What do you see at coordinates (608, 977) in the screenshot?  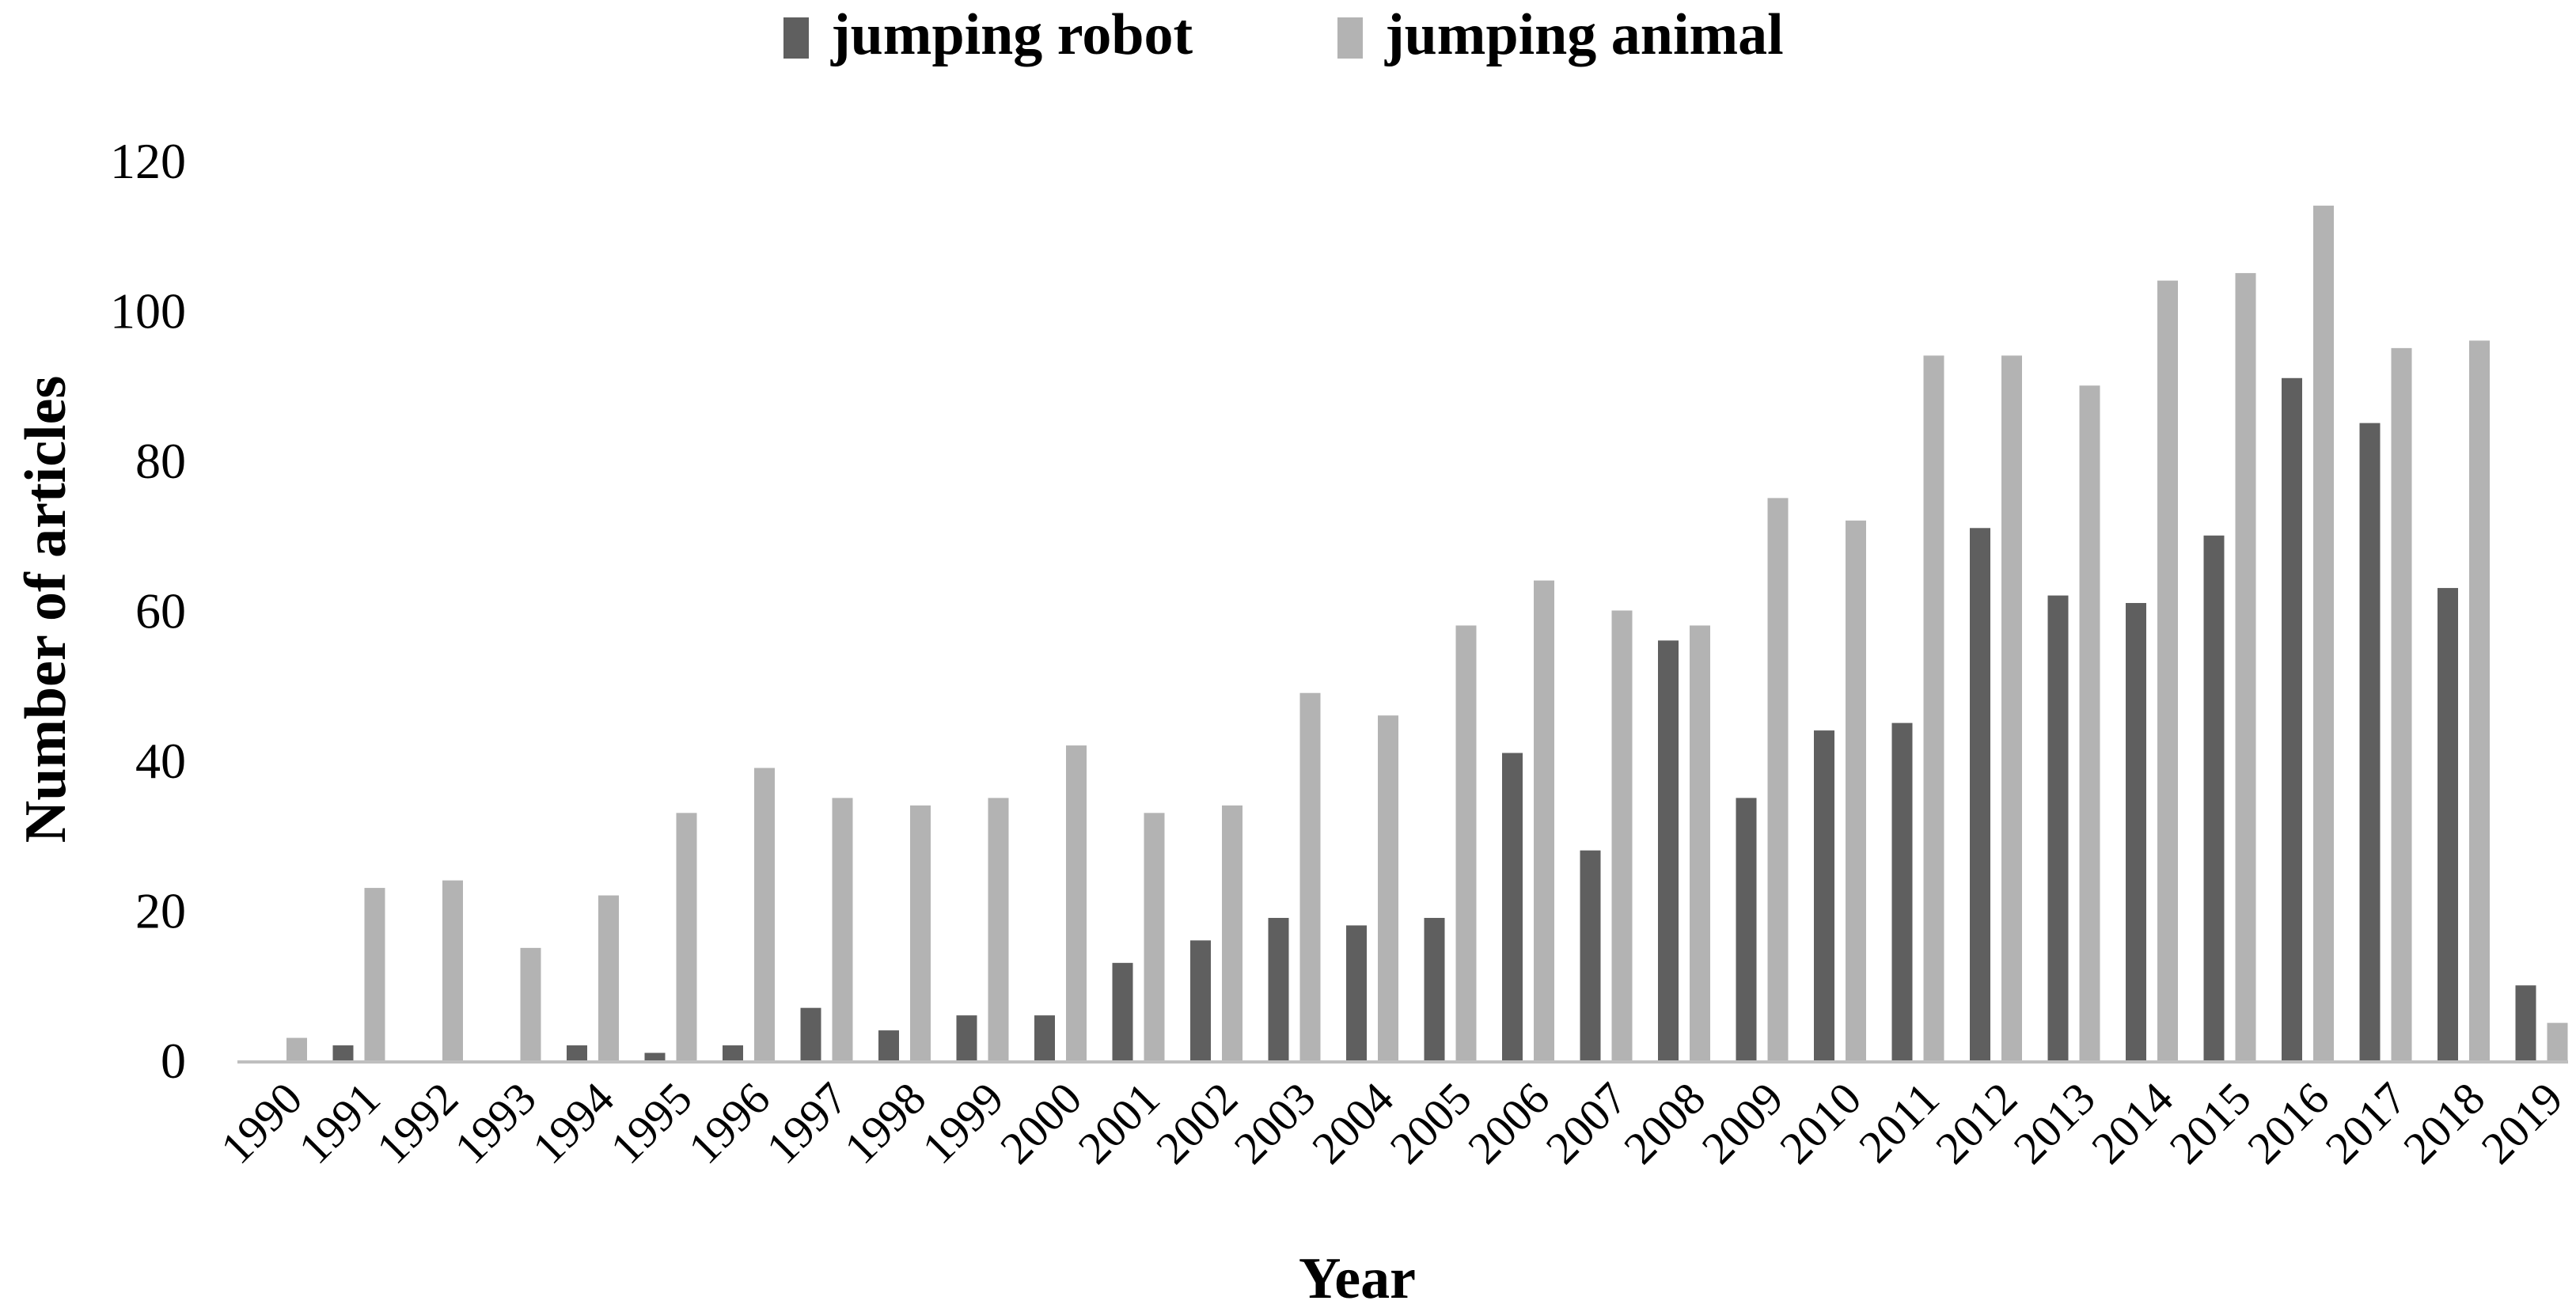 I see `bar-jumping-animal-1994` at bounding box center [608, 977].